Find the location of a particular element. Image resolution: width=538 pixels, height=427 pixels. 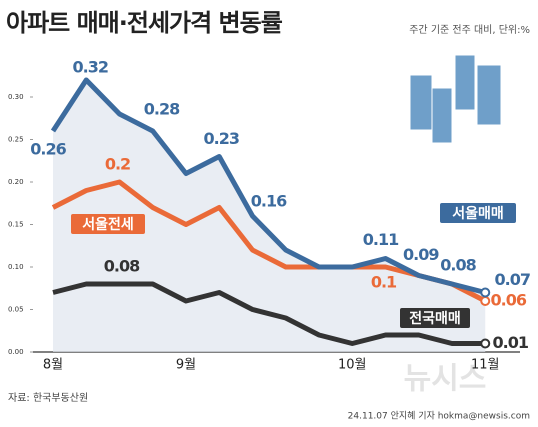

legend-label: 전국매매 is located at coordinates (435, 318).